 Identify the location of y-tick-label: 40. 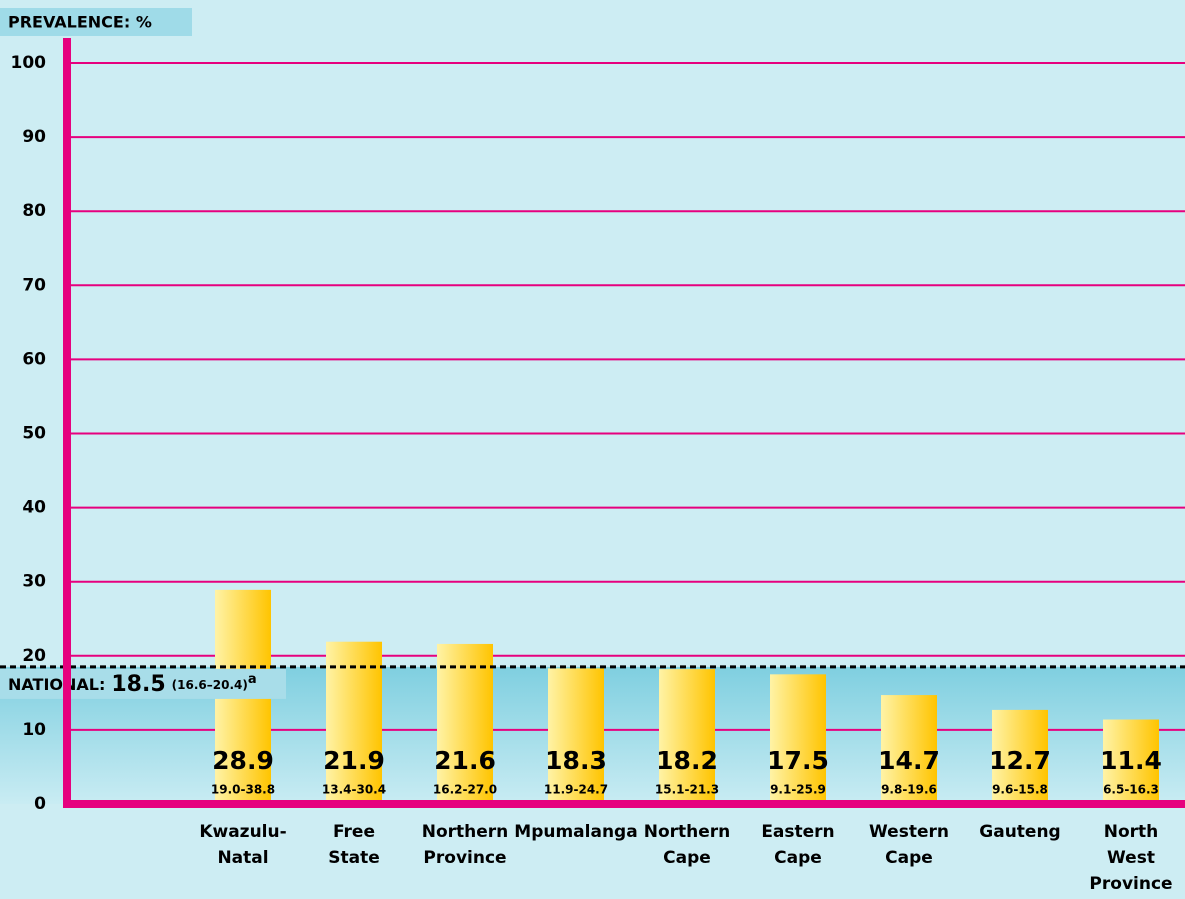
(34, 508).